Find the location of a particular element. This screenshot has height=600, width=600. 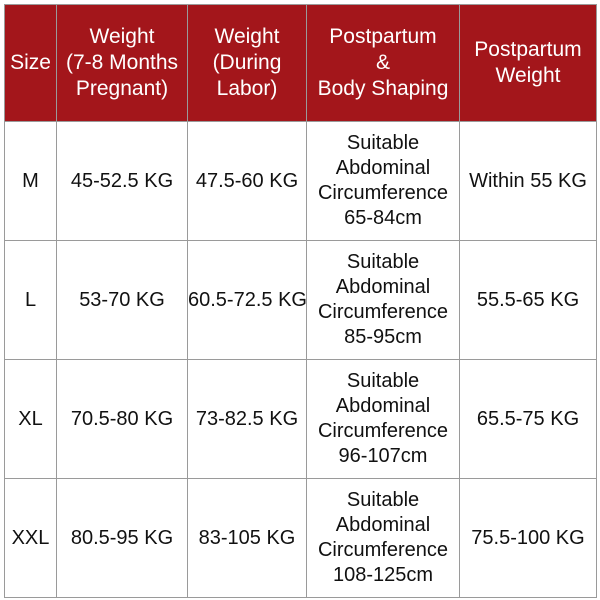

table-cell: 73-82.5 KG is located at coordinates (247, 419).